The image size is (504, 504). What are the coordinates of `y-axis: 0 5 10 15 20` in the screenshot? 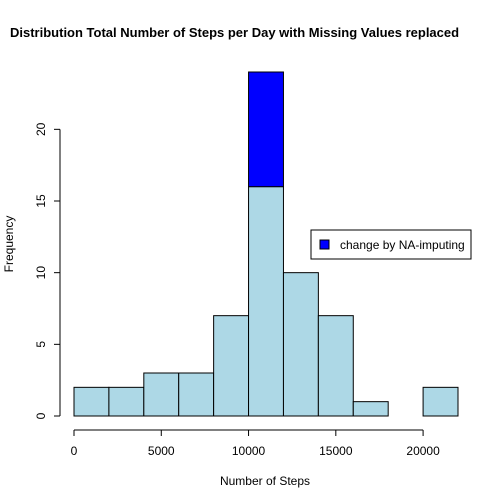 It's located at (47, 270).